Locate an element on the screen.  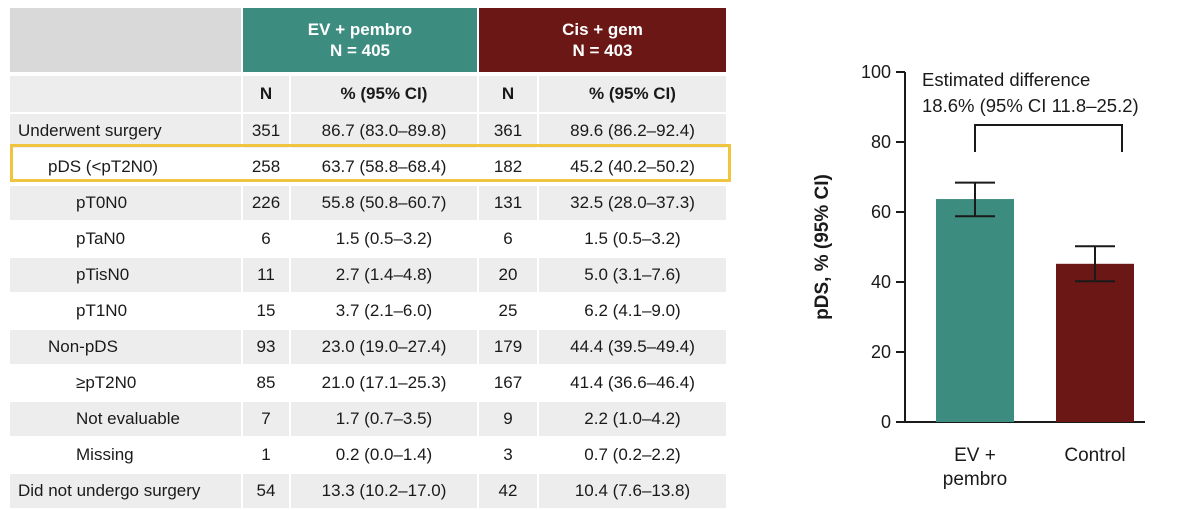
cg-n-cell: 361 is located at coordinates (508, 131).